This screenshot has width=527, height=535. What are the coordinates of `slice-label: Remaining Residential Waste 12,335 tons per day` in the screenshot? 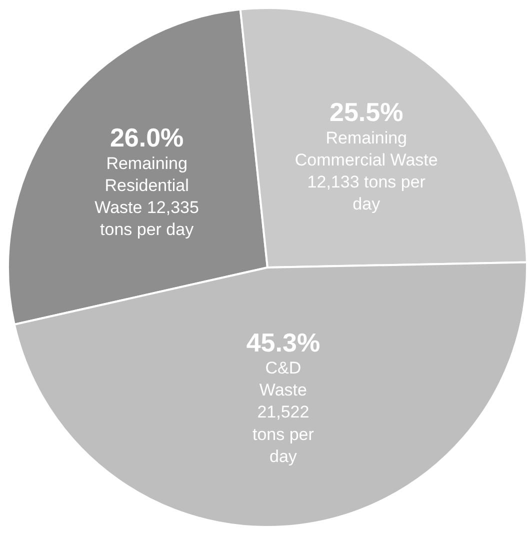 It's located at (146, 197).